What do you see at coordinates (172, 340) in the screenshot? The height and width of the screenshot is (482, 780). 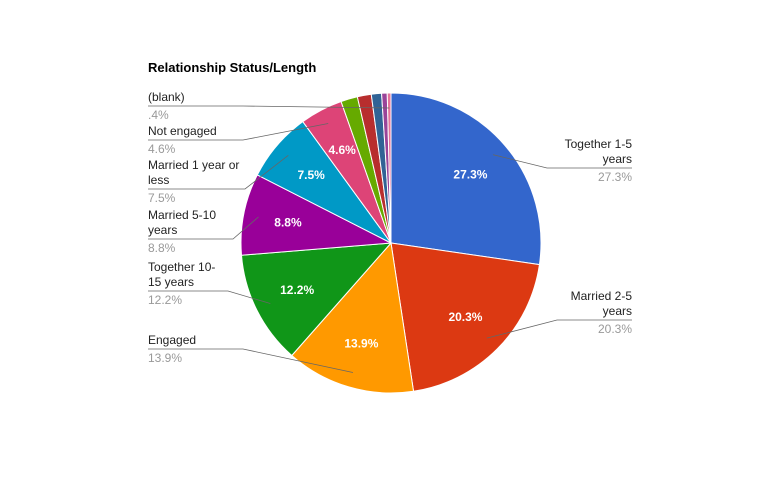 I see `legend-label: Engaged` at bounding box center [172, 340].